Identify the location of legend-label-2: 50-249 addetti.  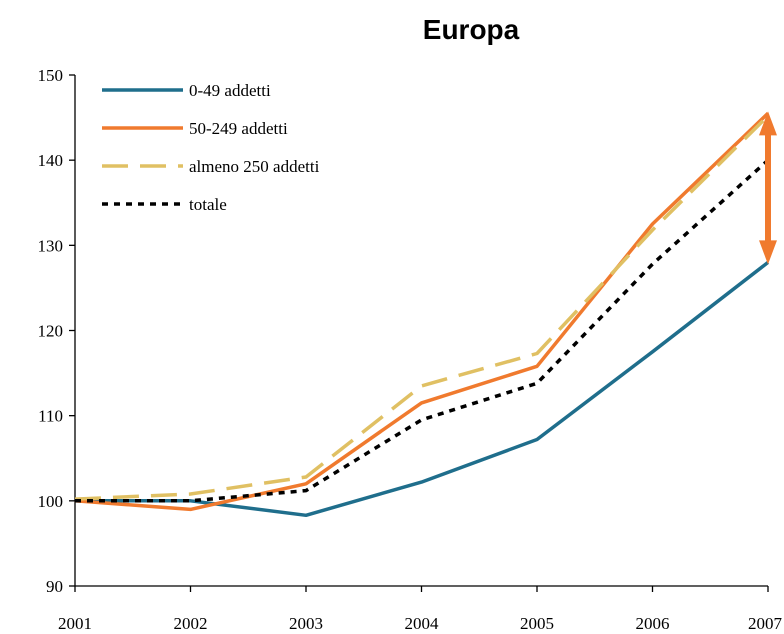
(238, 128).